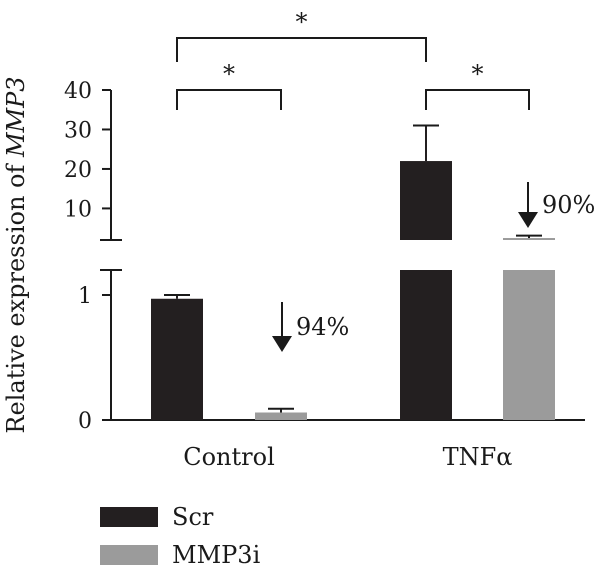 This screenshot has height=575, width=600. What do you see at coordinates (78, 91) in the screenshot?
I see `y-tick-label: 40` at bounding box center [78, 91].